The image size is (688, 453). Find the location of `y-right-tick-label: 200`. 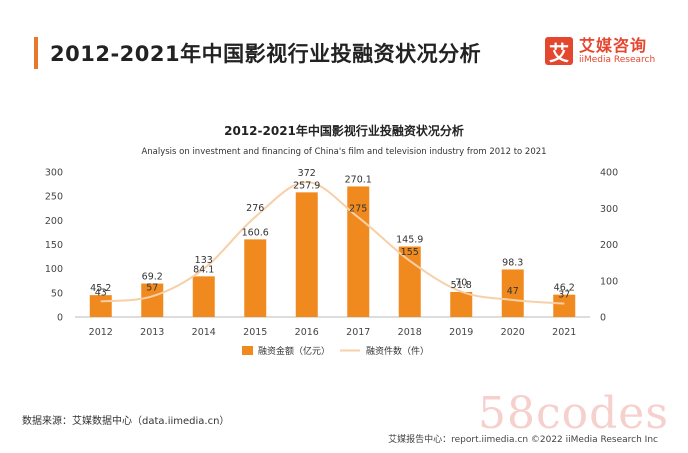

y-right-tick-label: 200 is located at coordinates (609, 245).